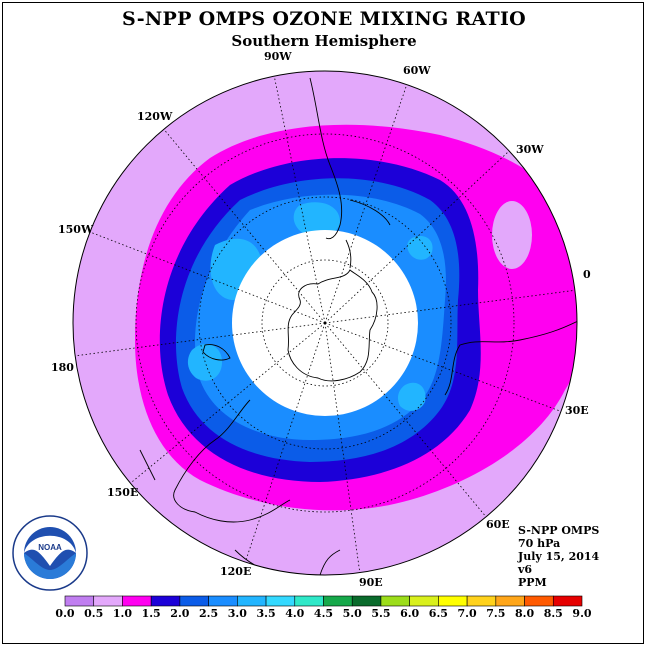 This screenshot has height=648, width=648. What do you see at coordinates (237, 613) in the screenshot?
I see `colorbar-tick-label: 3.0` at bounding box center [237, 613].